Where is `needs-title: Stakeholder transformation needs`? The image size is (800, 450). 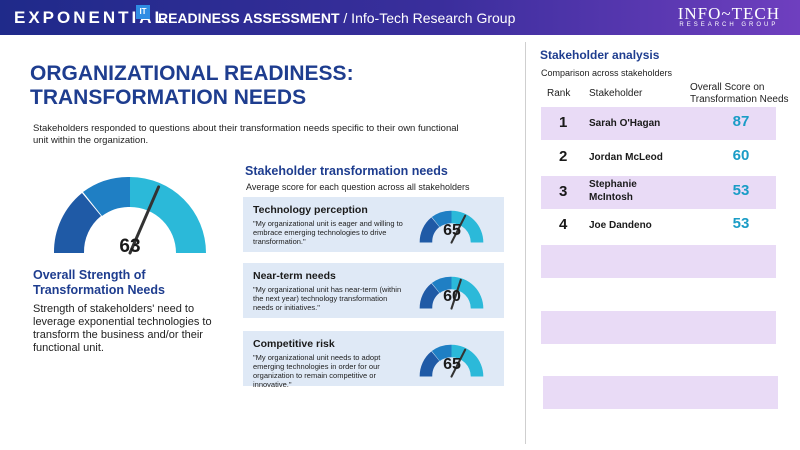
needs-title: Stakeholder transformation needs is located at coordinates (346, 171).